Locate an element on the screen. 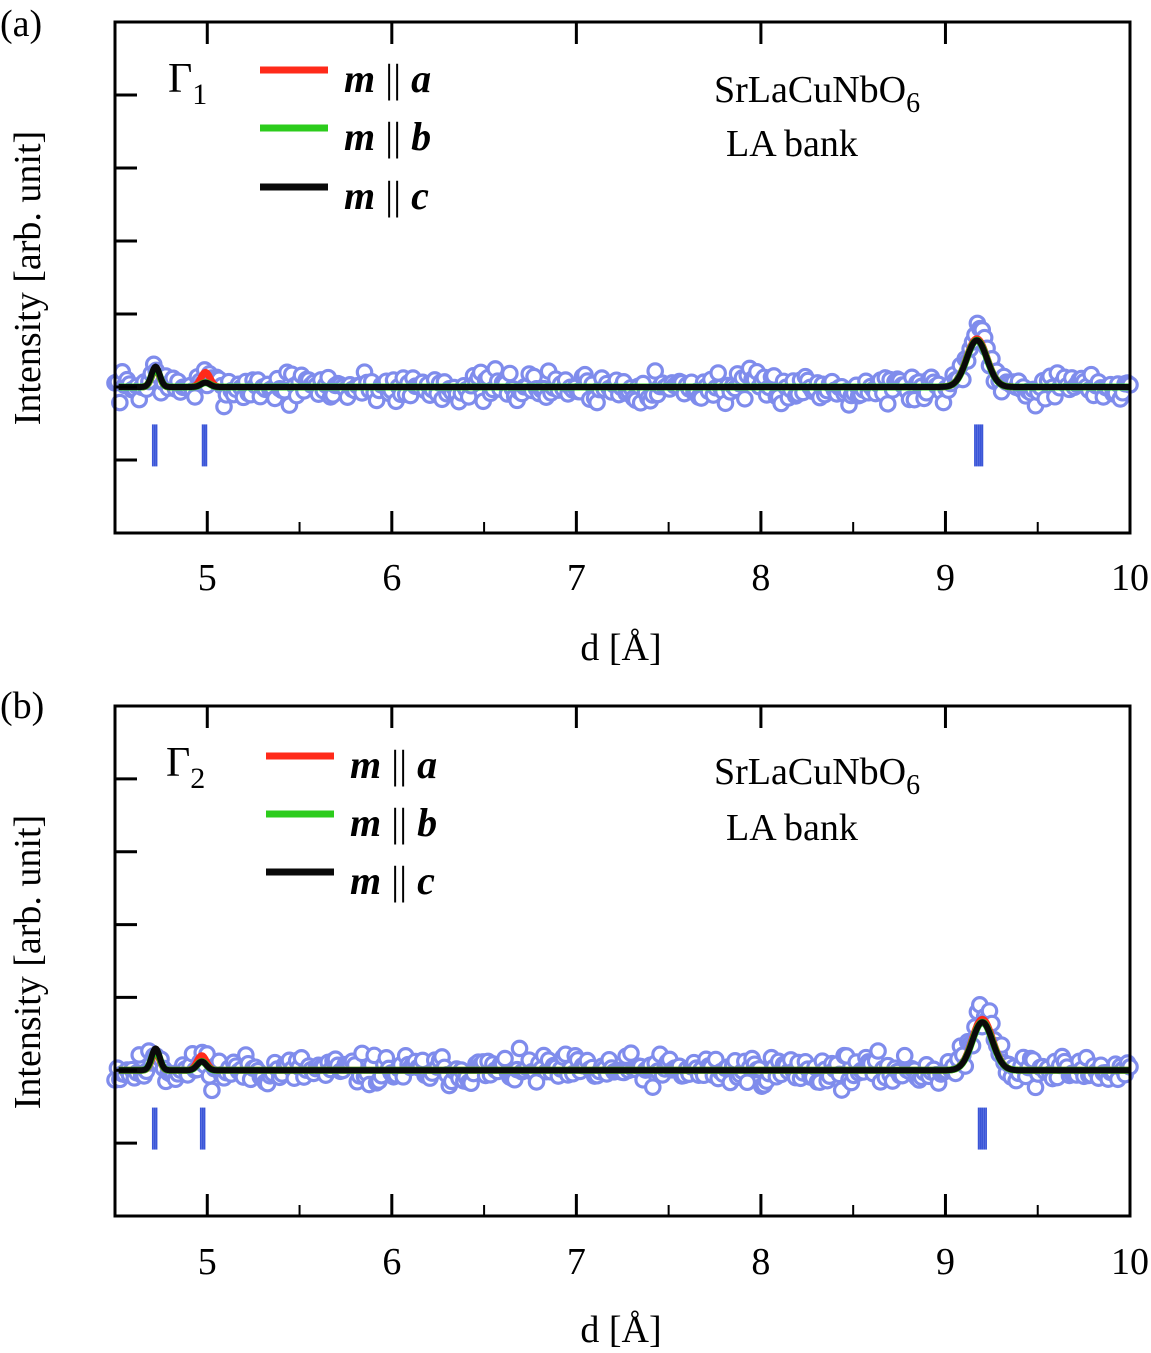 The height and width of the screenshot is (1353, 1151). irrep-index: 2 is located at coordinates (197, 778).